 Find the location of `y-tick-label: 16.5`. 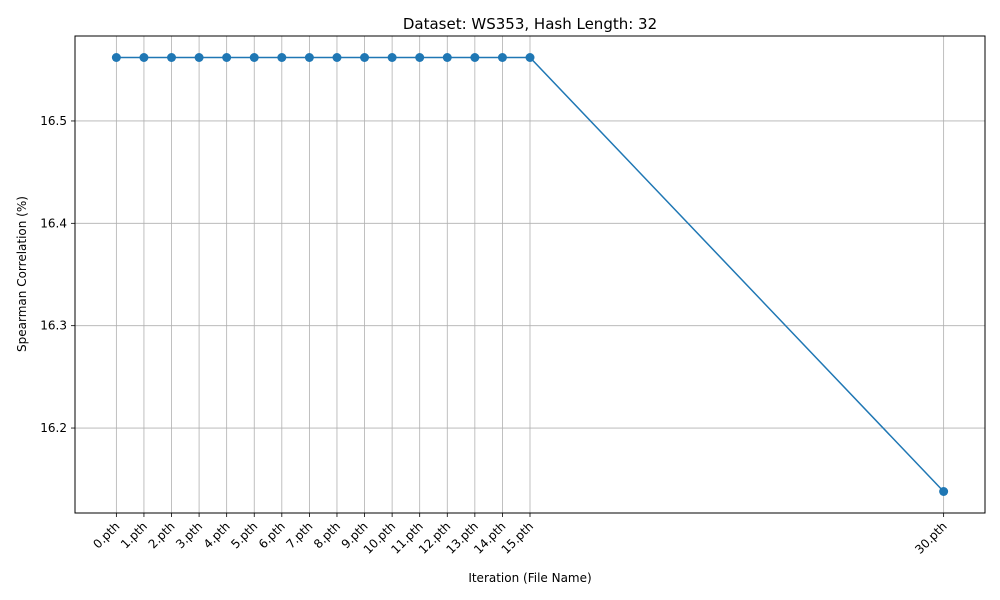

y-tick-label: 16.5 is located at coordinates (53, 121).